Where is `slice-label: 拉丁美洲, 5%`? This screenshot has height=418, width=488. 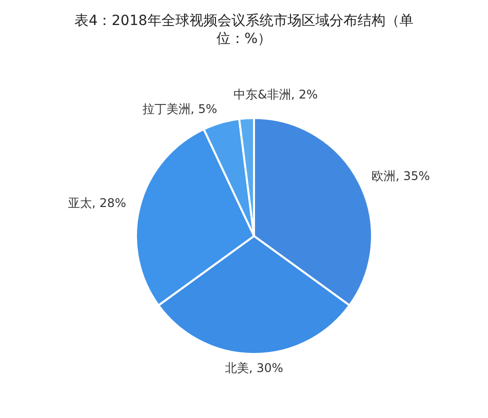 slice-label: 拉丁美洲, 5% is located at coordinates (180, 109).